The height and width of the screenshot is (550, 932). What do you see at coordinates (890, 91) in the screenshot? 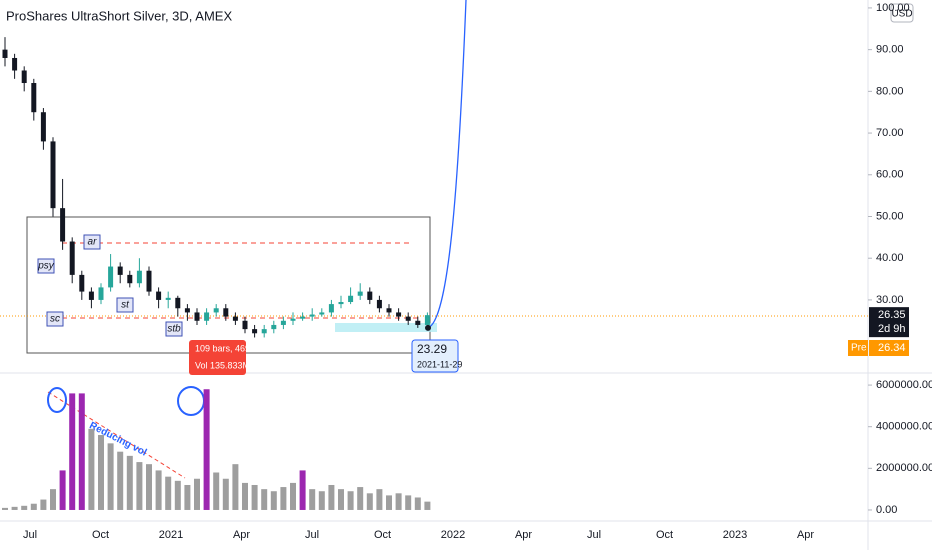
I see `y-tick-label: 80.00` at bounding box center [890, 91].